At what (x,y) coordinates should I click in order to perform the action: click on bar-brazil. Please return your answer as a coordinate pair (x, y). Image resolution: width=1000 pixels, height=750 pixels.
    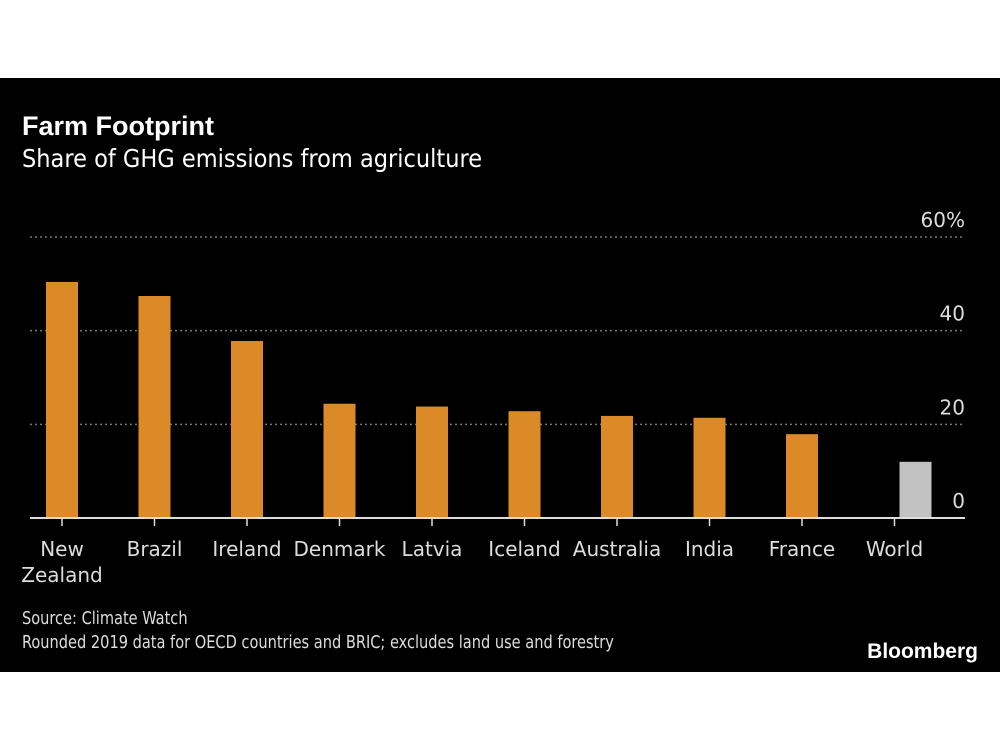
    Looking at the image, I should click on (154, 407).